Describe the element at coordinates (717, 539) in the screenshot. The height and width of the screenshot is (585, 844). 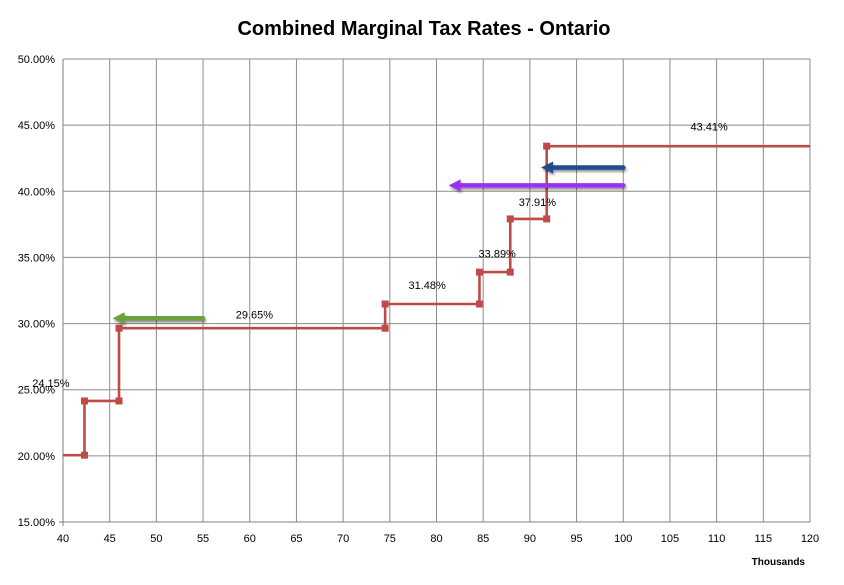
I see `x-tick-label: 110` at that location.